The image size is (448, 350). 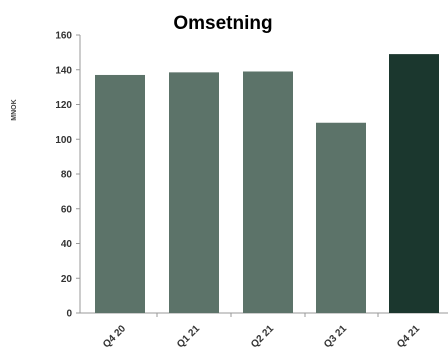 What do you see at coordinates (63, 70) in the screenshot?
I see `y-tick-label: 140` at bounding box center [63, 70].